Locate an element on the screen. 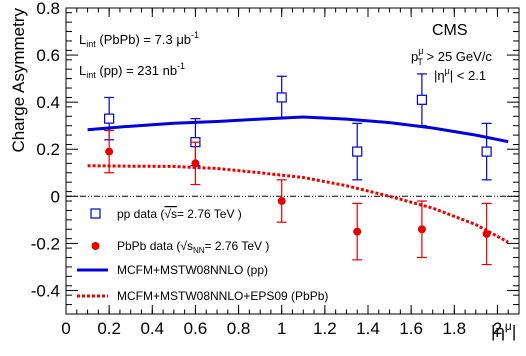  y-tick-label: 0 is located at coordinates (55, 196).